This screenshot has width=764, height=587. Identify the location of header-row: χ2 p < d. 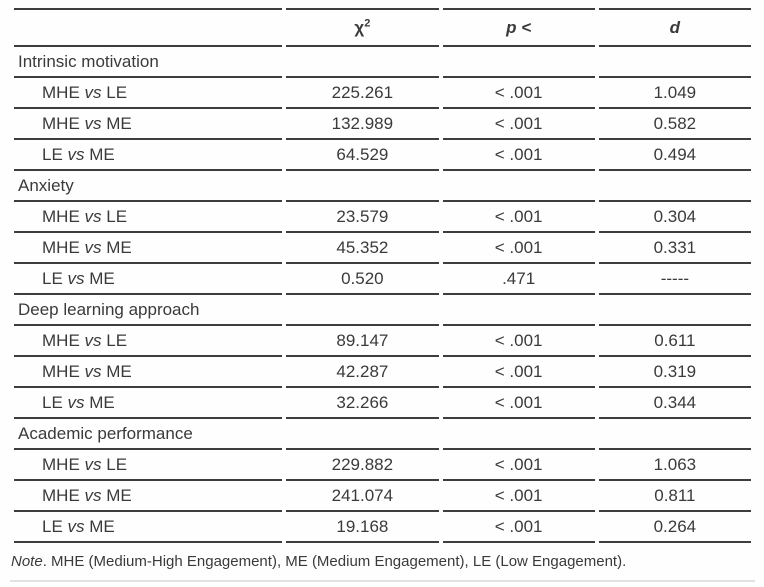
(382, 27).